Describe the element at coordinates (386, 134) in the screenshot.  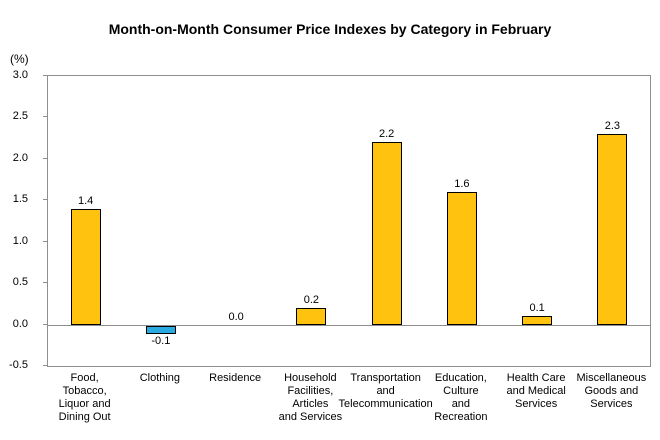
I see `bar-value-label: 2.2` at that location.